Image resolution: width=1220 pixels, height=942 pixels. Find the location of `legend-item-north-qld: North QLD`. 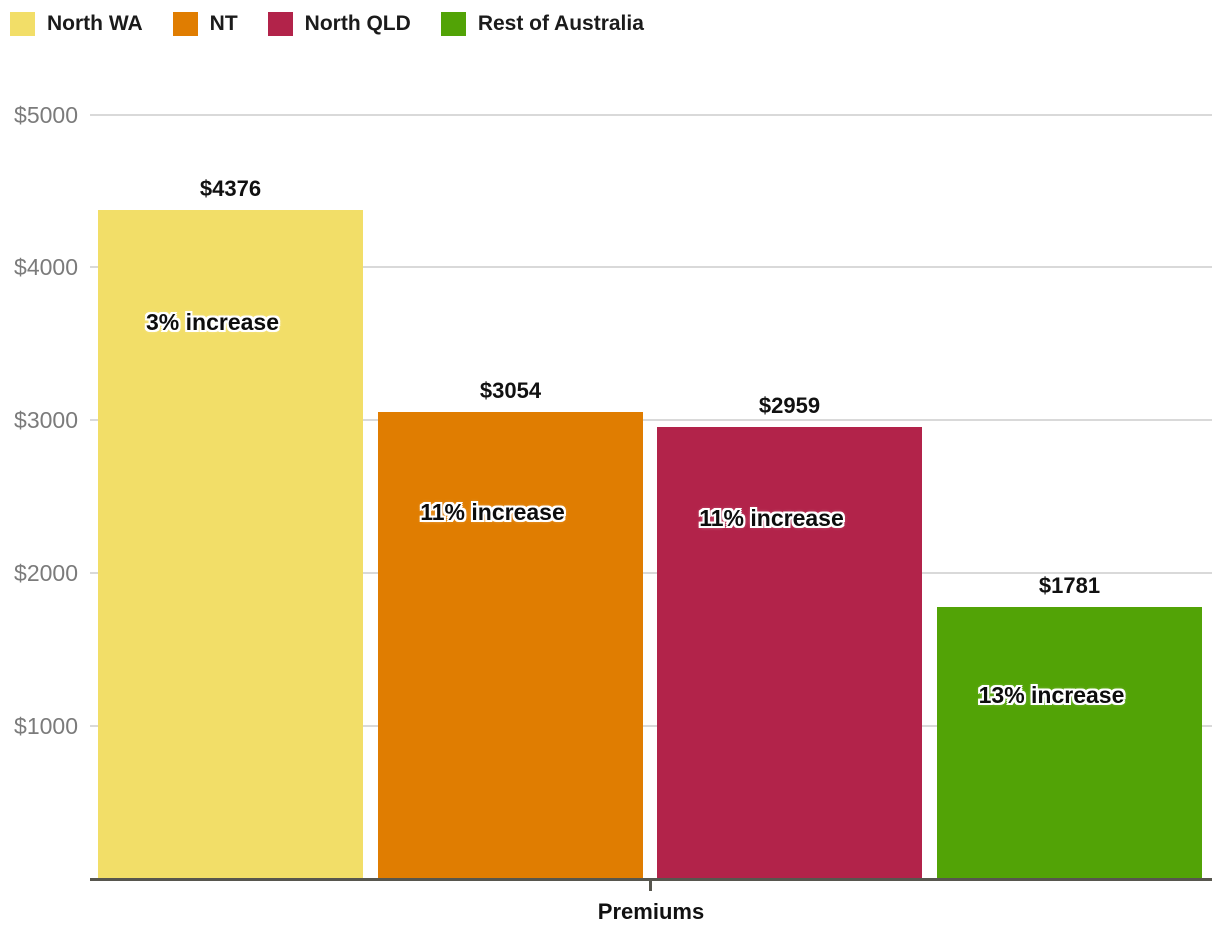

legend-item-north-qld: North QLD is located at coordinates (339, 24).